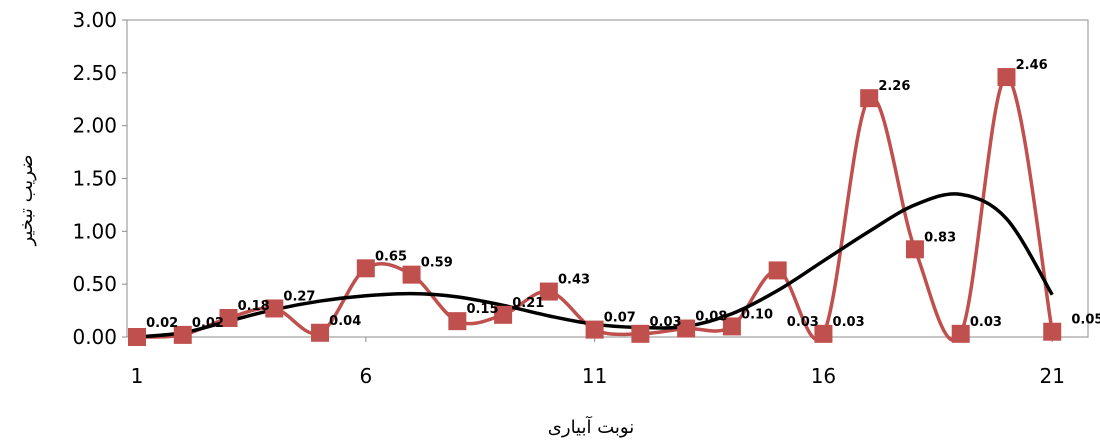 The height and width of the screenshot is (441, 1100). Describe the element at coordinates (1052, 376) in the screenshot. I see `x-tick-label: 21` at that location.